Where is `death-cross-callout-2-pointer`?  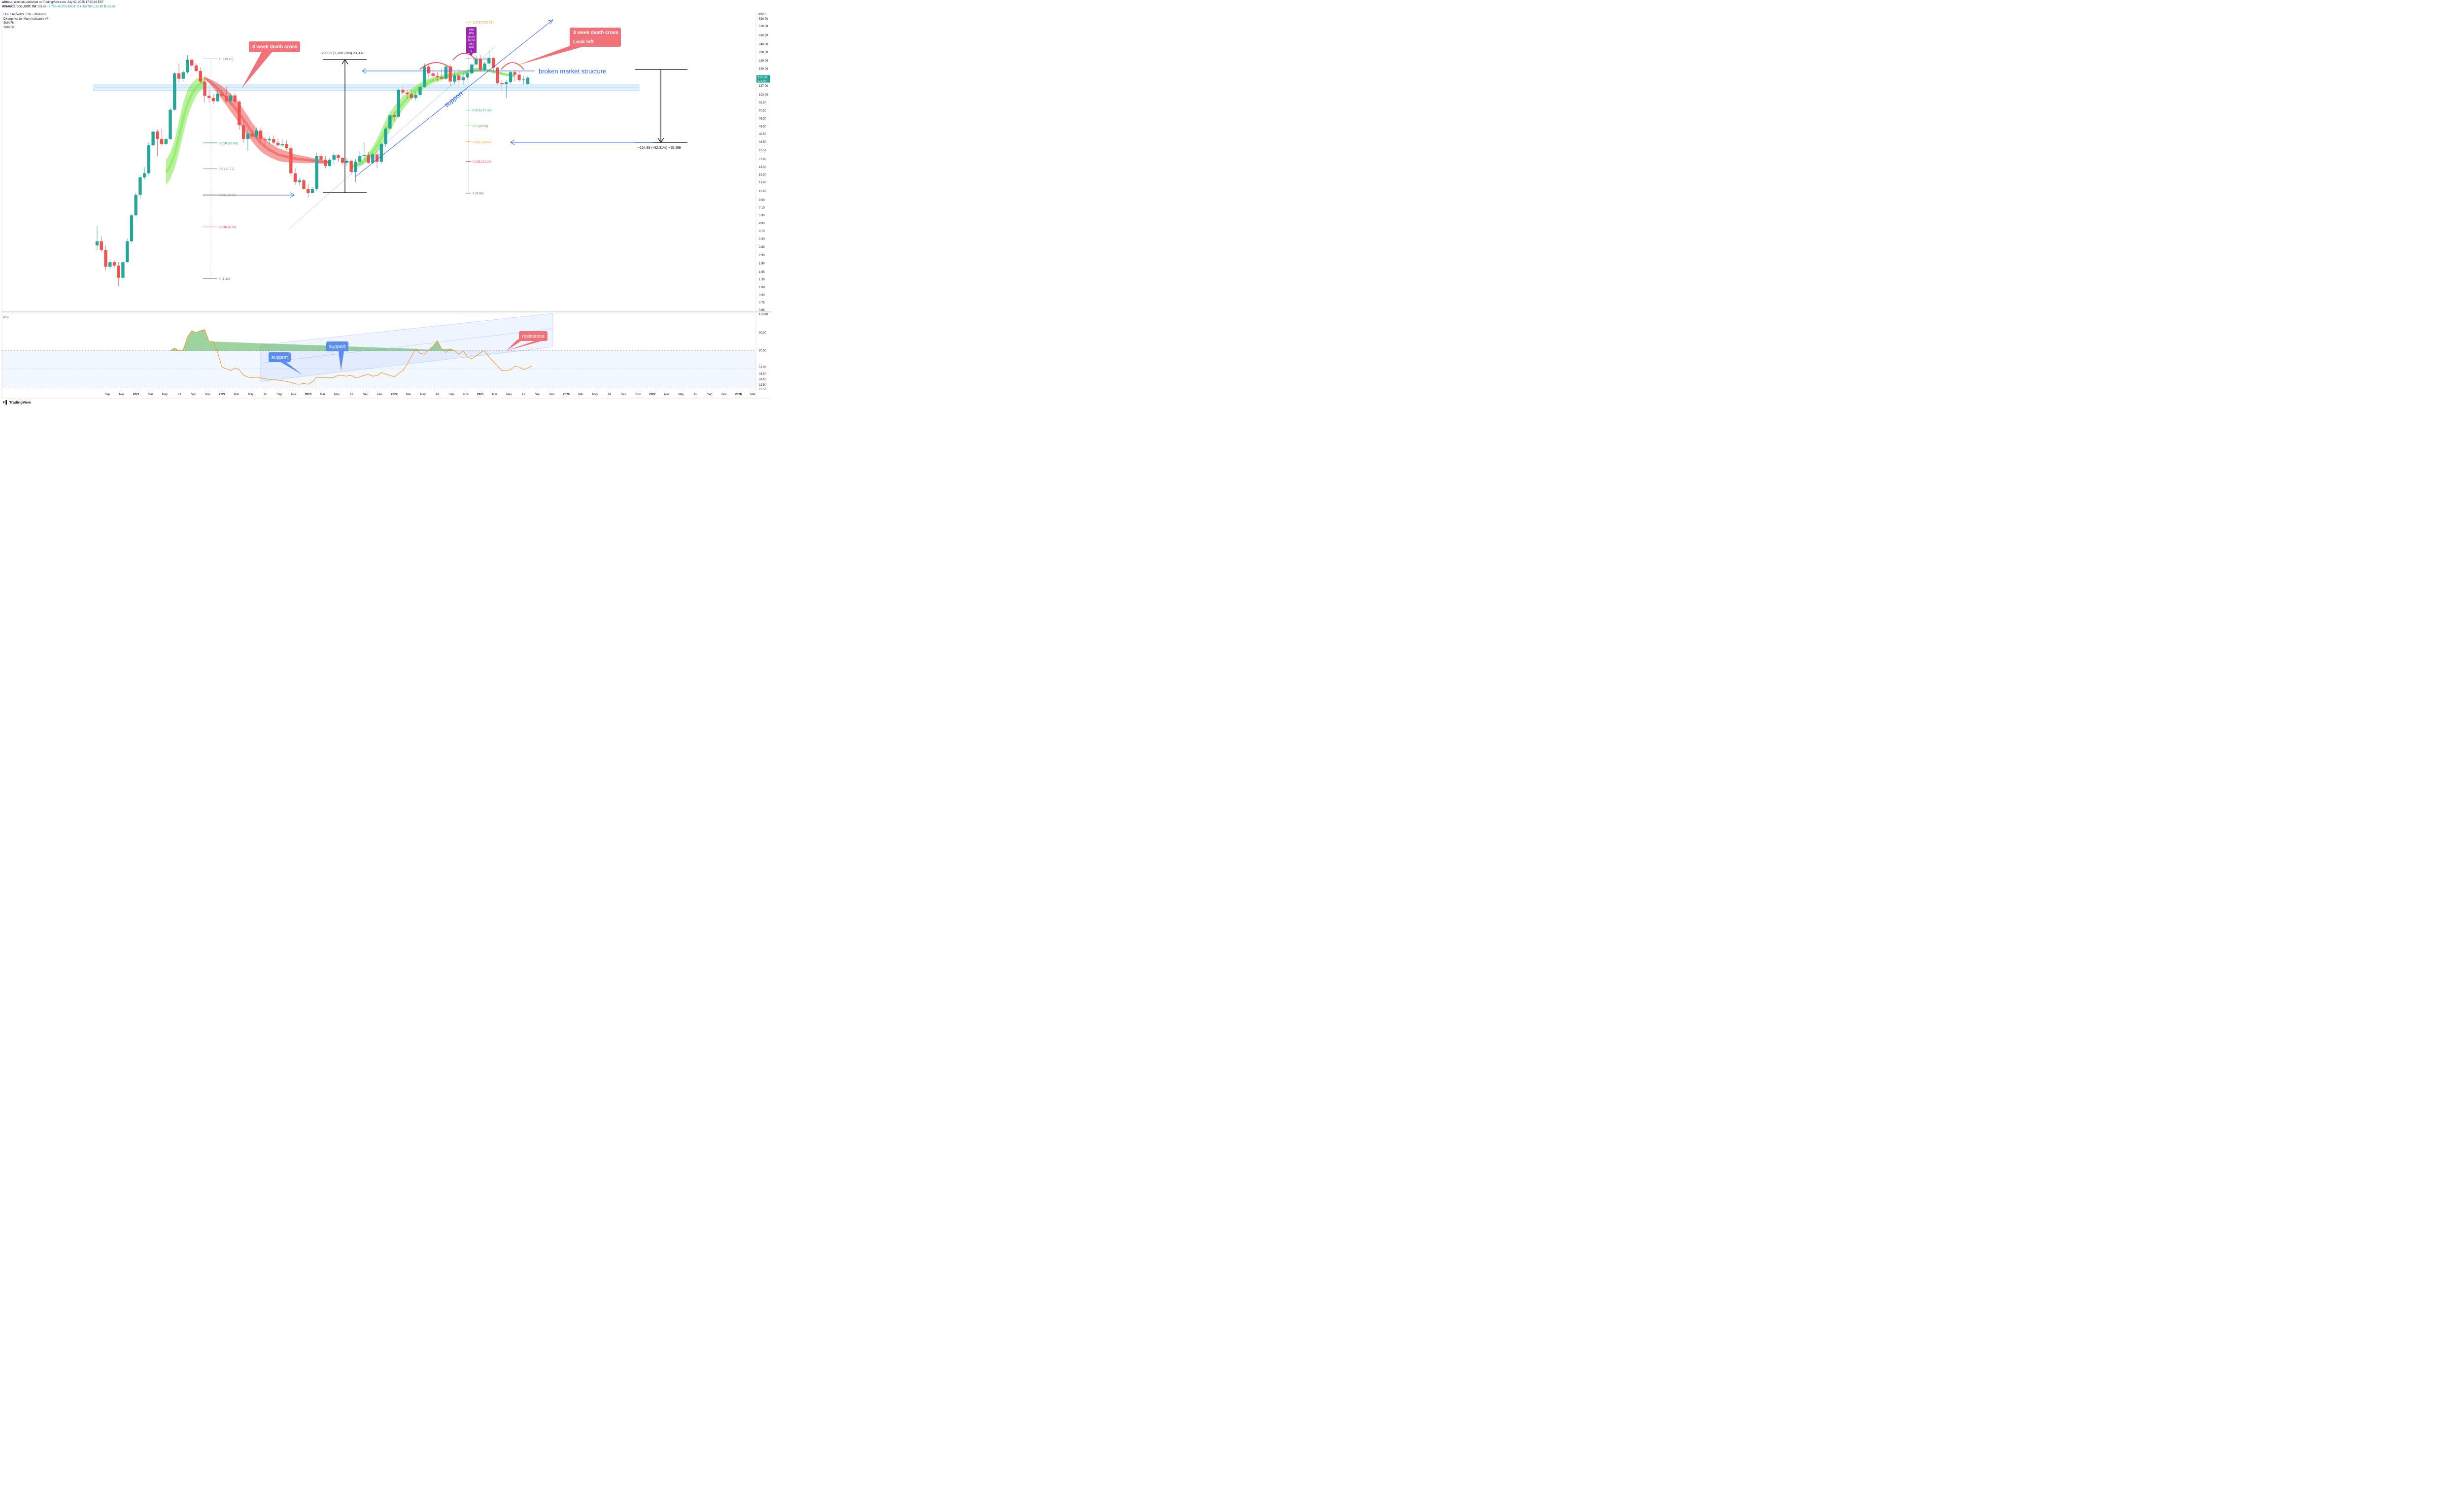
death-cross-callout-2-pointer is located at coordinates (550, 55).